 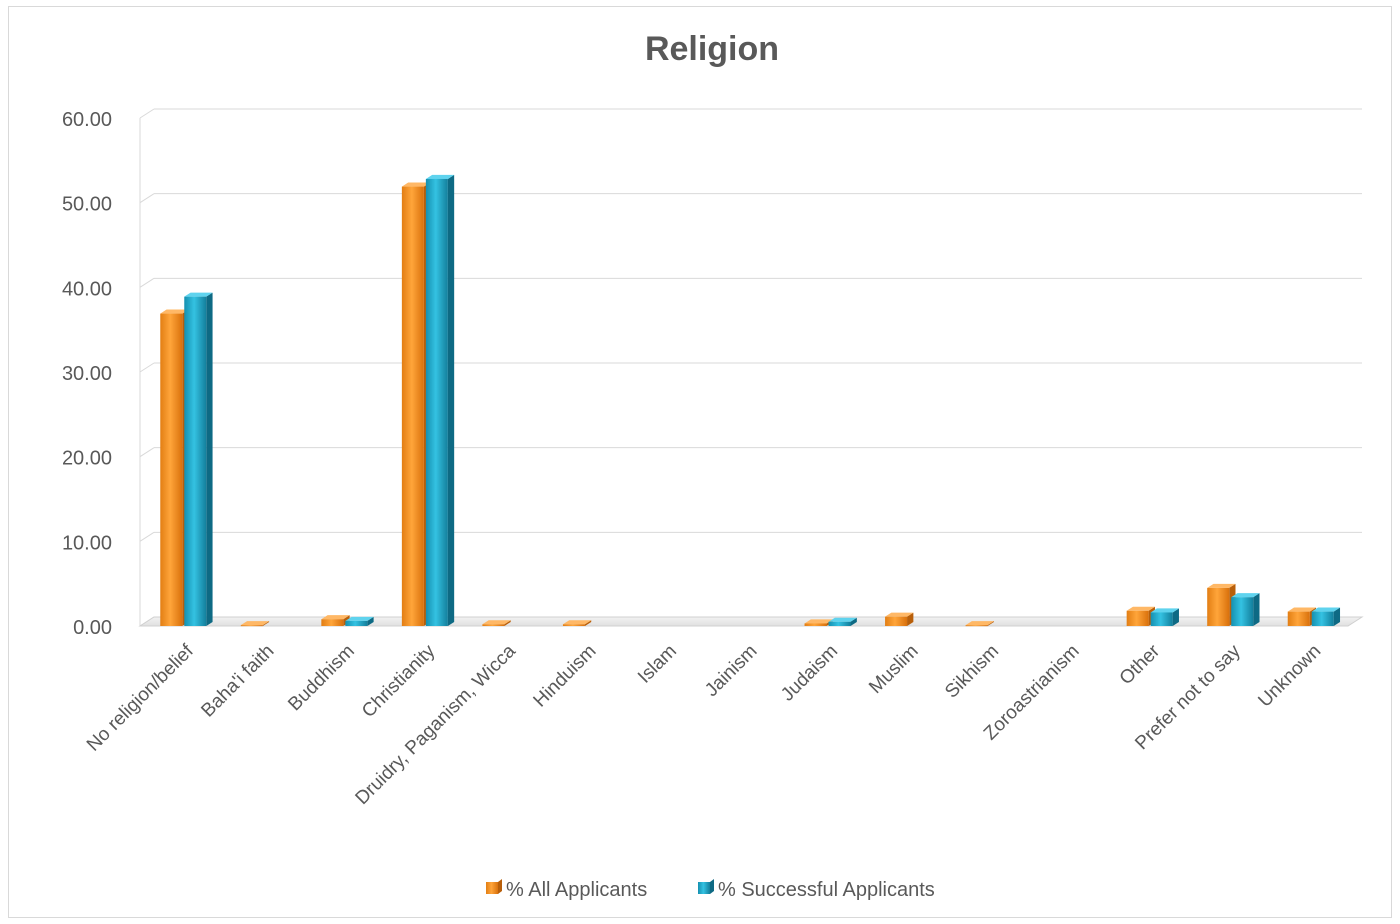 I want to click on x-tick-label: Judaism, so click(x=809, y=673).